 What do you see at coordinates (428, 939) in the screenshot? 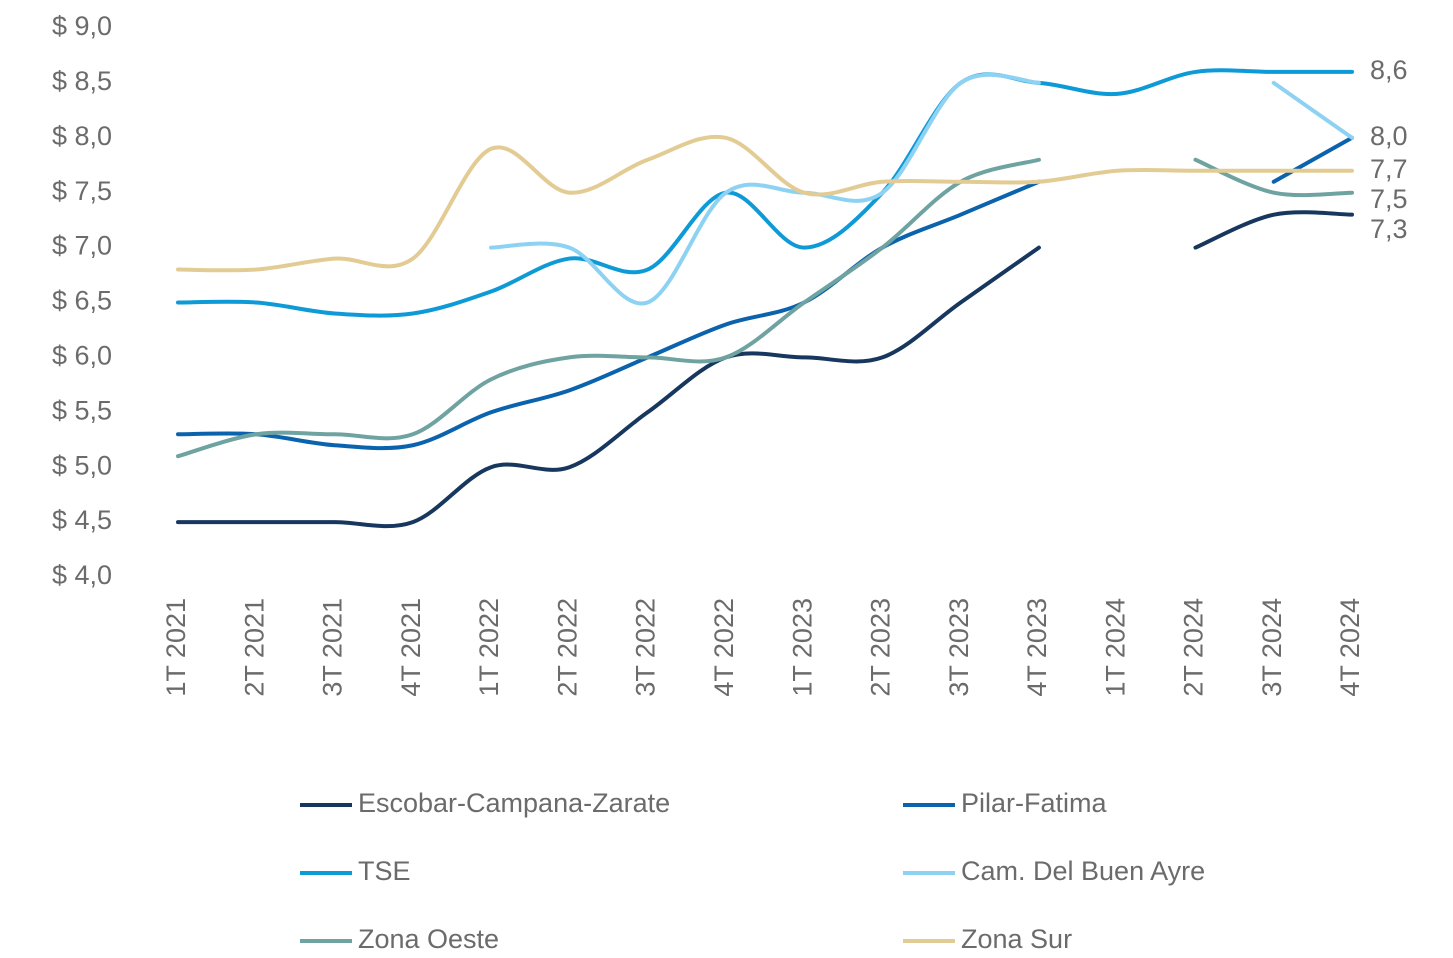
I see `legend-label: Zona Oeste` at bounding box center [428, 939].